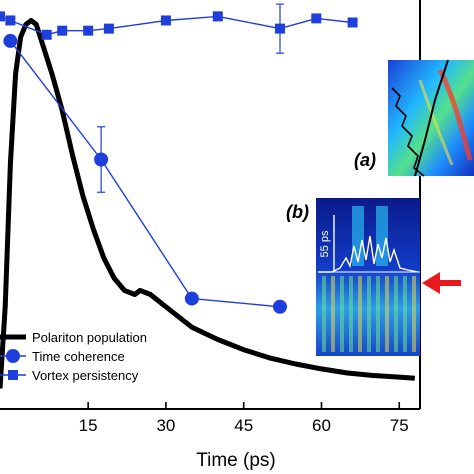  What do you see at coordinates (89, 337) in the screenshot?
I see `legend-label-0: Polariton population` at bounding box center [89, 337].